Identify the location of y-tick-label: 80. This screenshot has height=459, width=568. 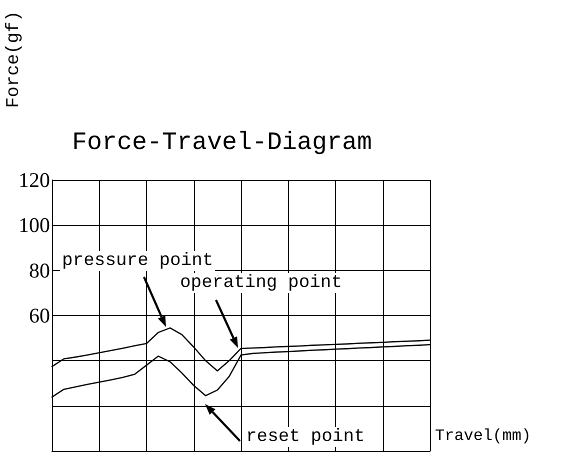
(39, 270).